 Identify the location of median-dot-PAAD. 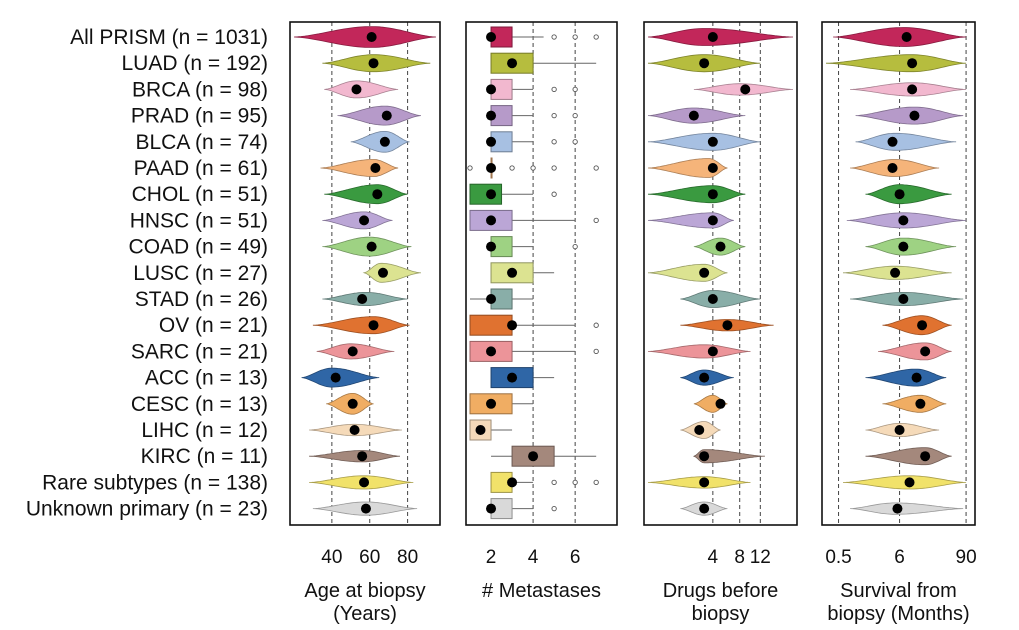
(712, 168).